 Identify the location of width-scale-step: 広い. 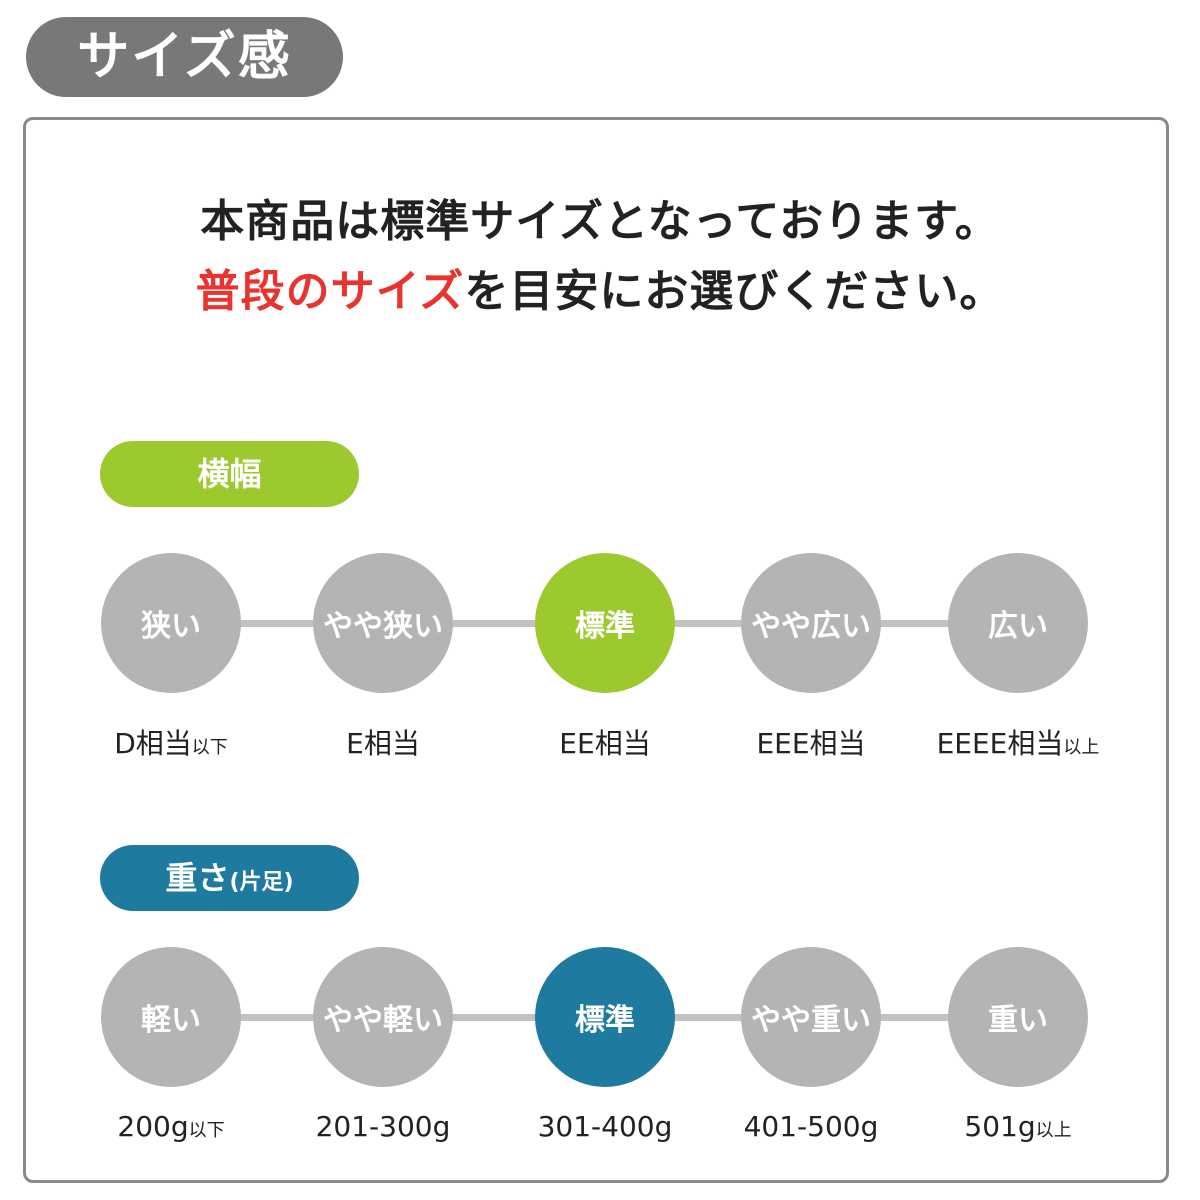
(1018, 623).